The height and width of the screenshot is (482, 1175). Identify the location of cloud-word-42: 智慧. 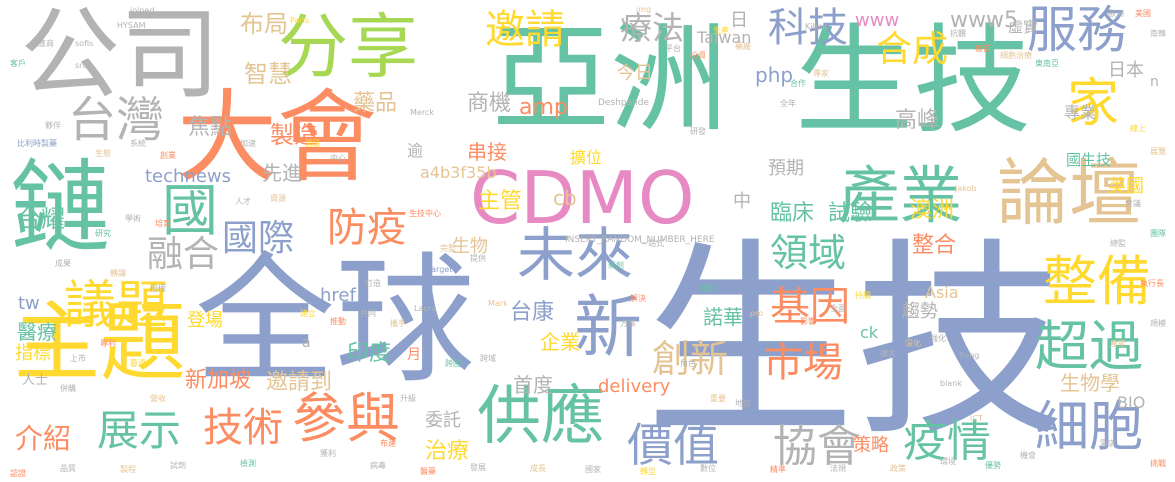
(268, 74).